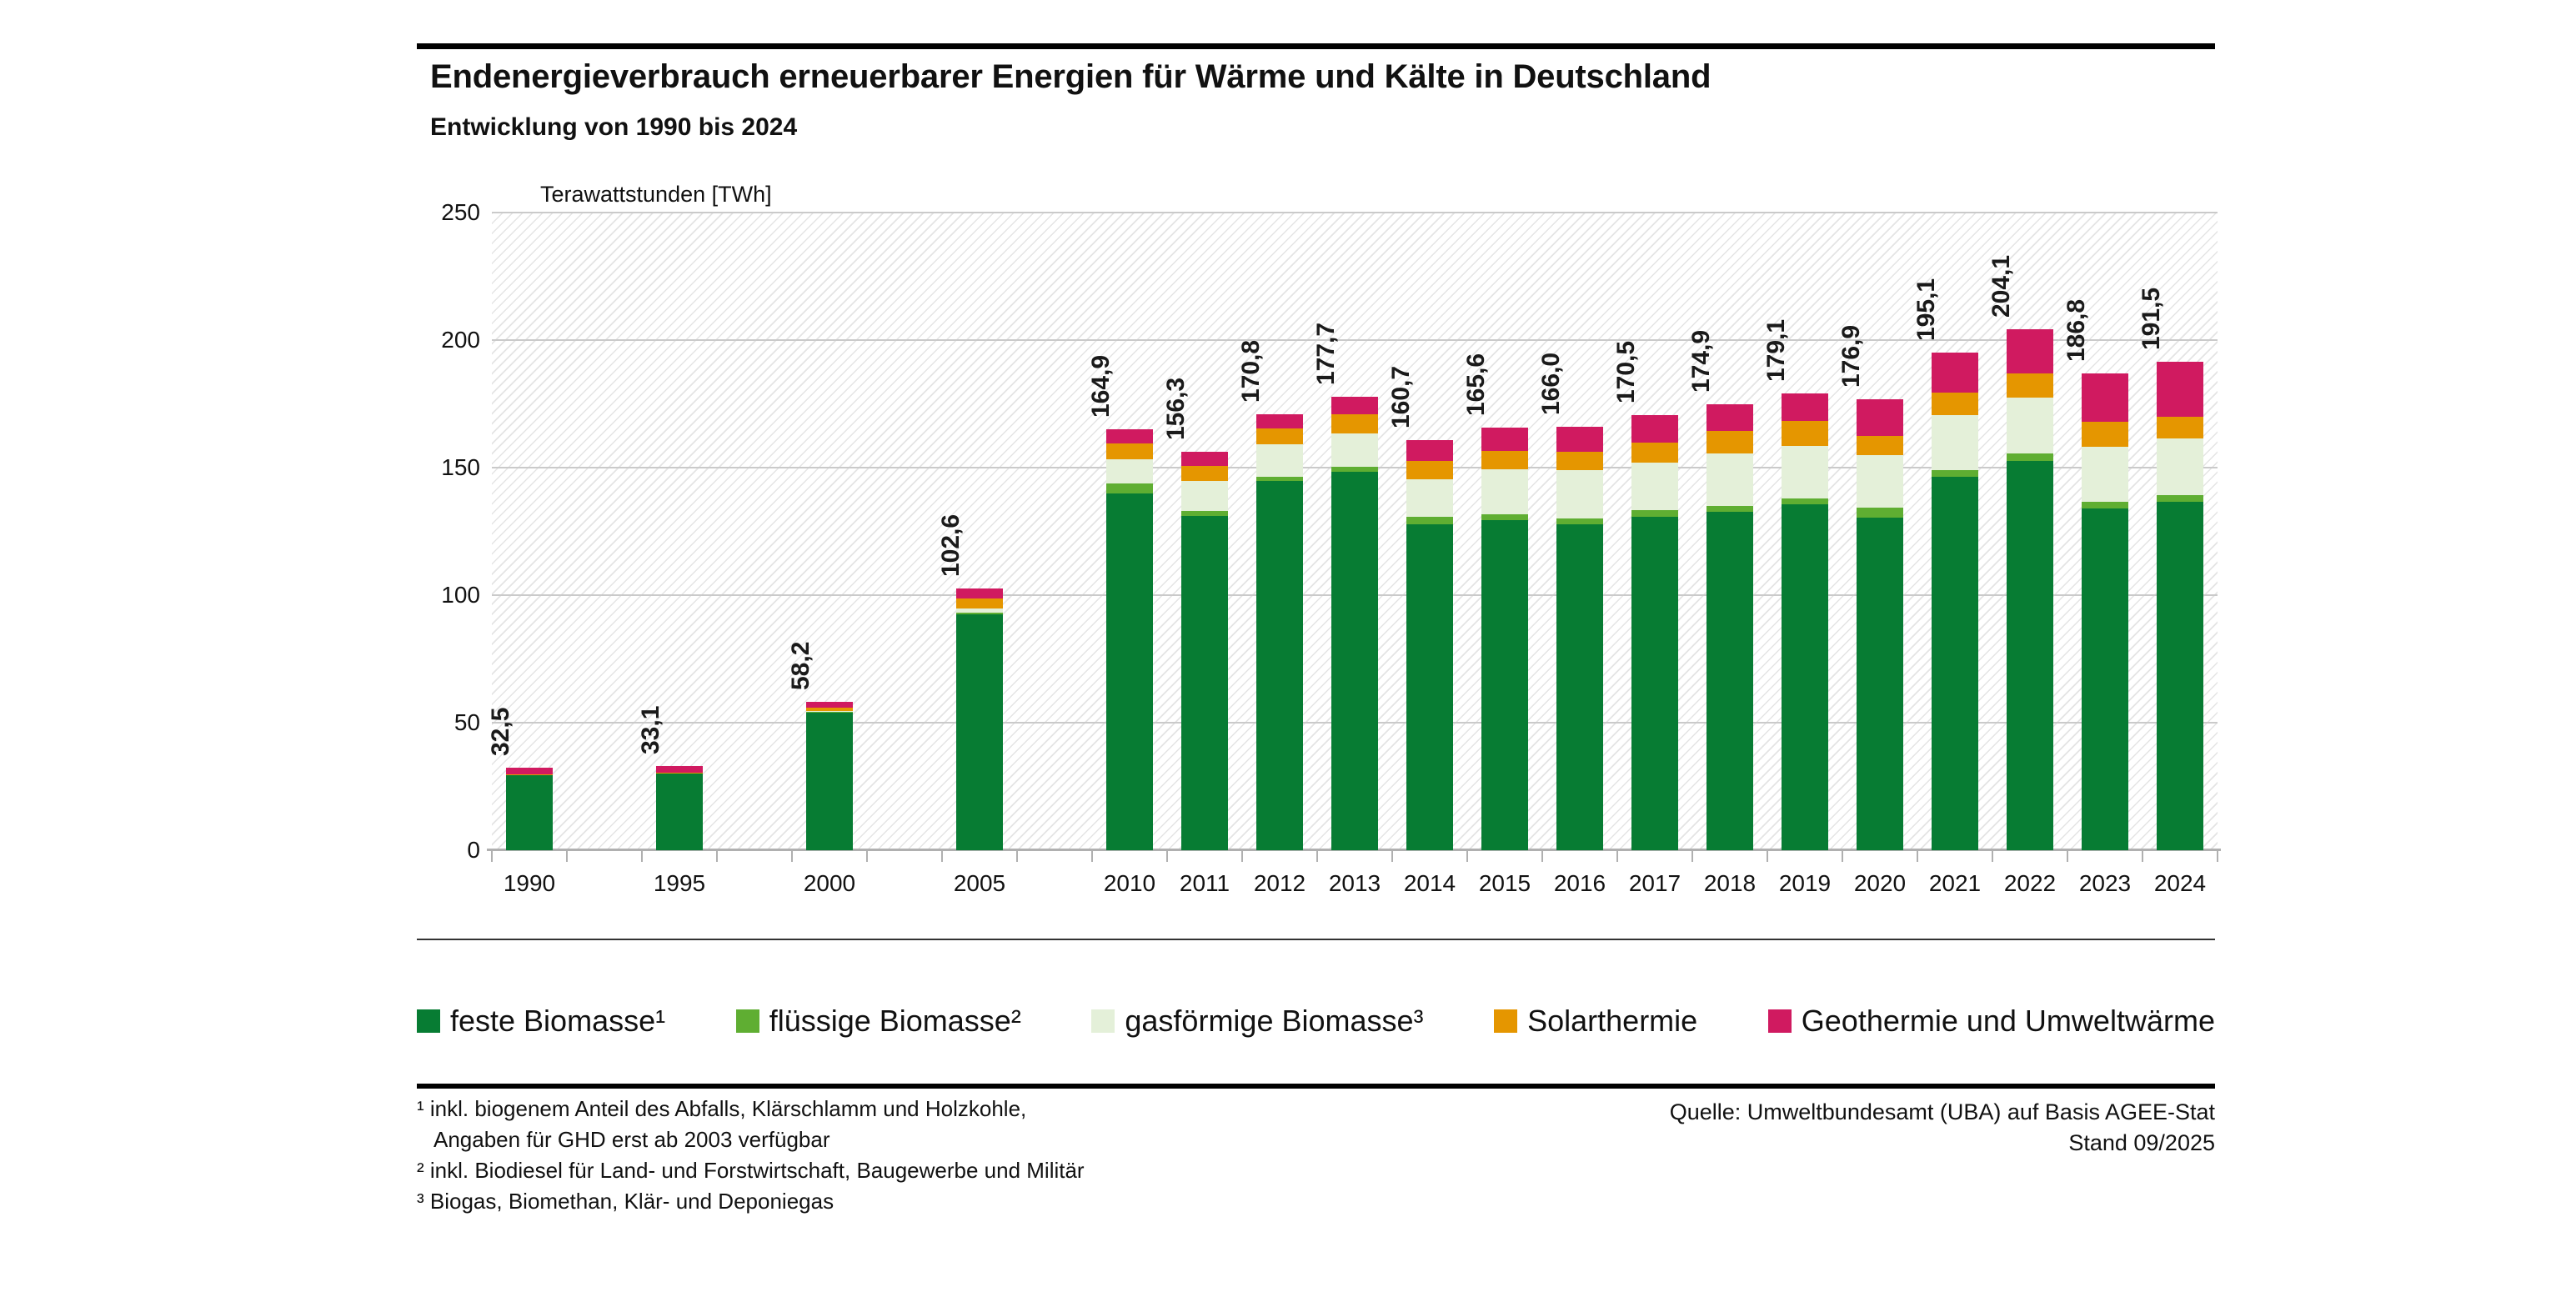 This screenshot has width=2576, height=1292. What do you see at coordinates (1701, 361) in the screenshot?
I see `bar-total-label-2018: 174,9` at bounding box center [1701, 361].